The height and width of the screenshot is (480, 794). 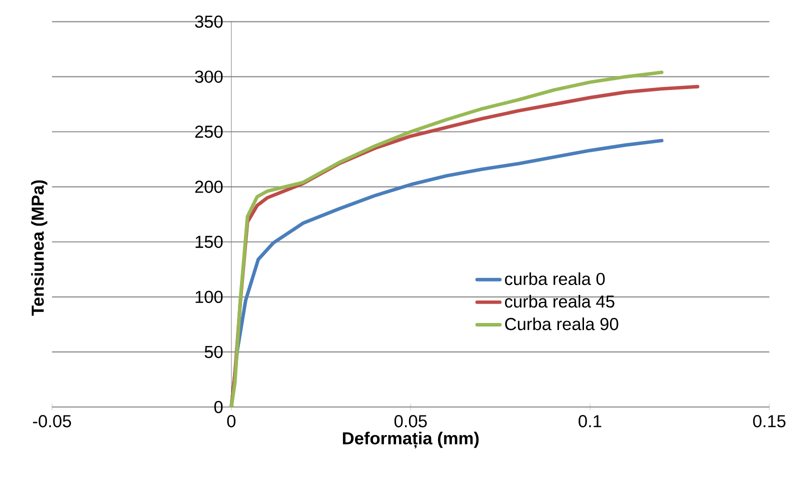 What do you see at coordinates (559, 301) in the screenshot?
I see `legend-label: curba reala 45` at bounding box center [559, 301].